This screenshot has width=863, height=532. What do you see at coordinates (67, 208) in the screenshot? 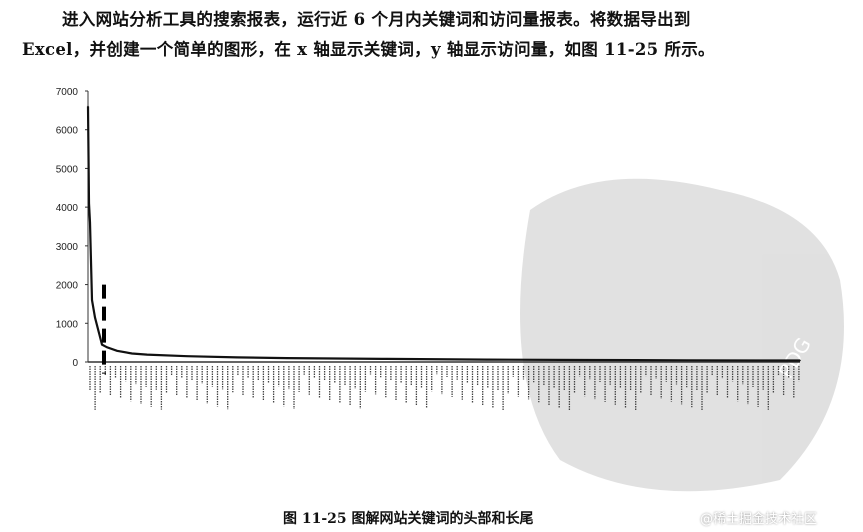
I see `y-tick-label: 4000` at bounding box center [67, 208].